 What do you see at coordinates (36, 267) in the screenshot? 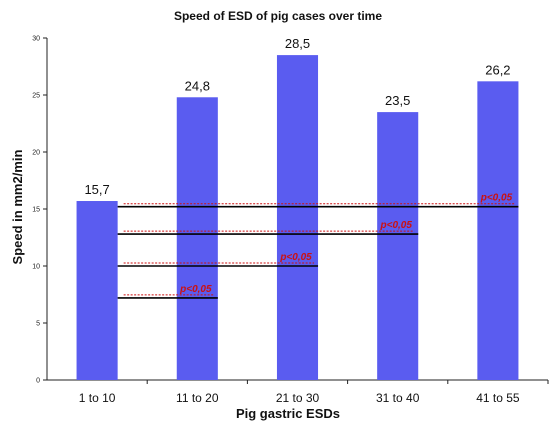
I see `y-tick-label: 10` at bounding box center [36, 267].